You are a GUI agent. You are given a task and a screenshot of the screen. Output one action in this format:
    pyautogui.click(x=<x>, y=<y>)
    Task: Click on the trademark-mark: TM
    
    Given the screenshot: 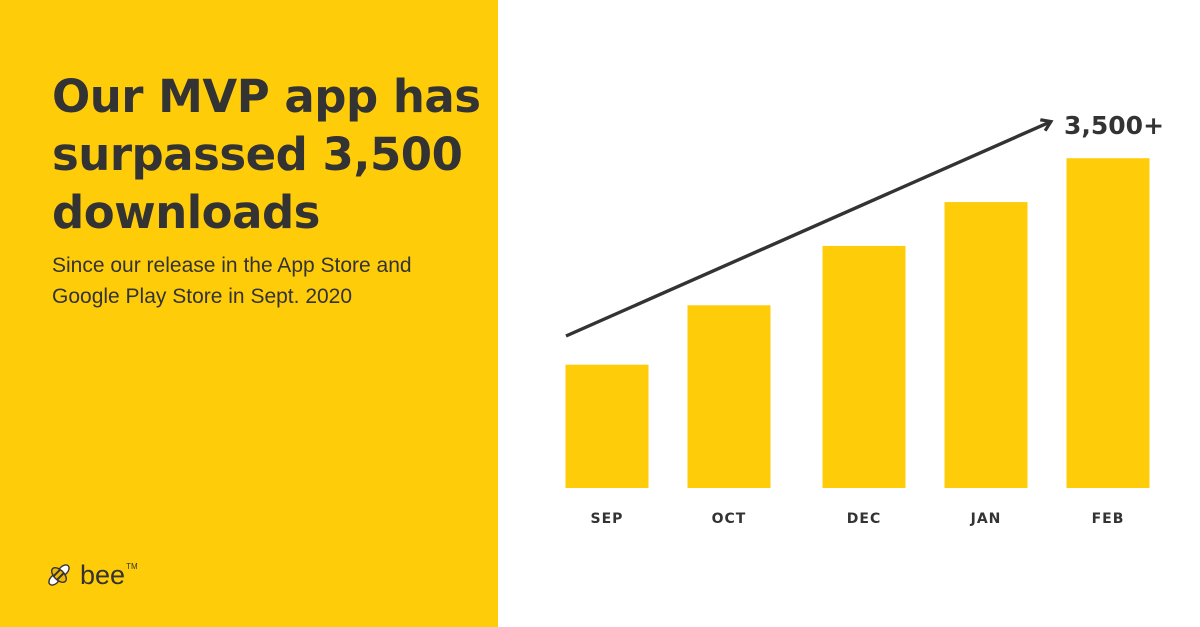 What is the action you would take?
    pyautogui.click(x=132, y=566)
    